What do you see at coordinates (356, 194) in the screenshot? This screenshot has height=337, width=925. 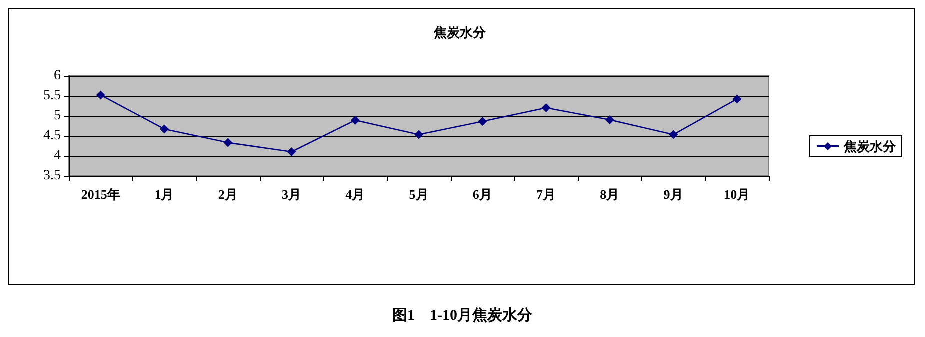 I see `x-tick-label: 4月` at bounding box center [356, 194].